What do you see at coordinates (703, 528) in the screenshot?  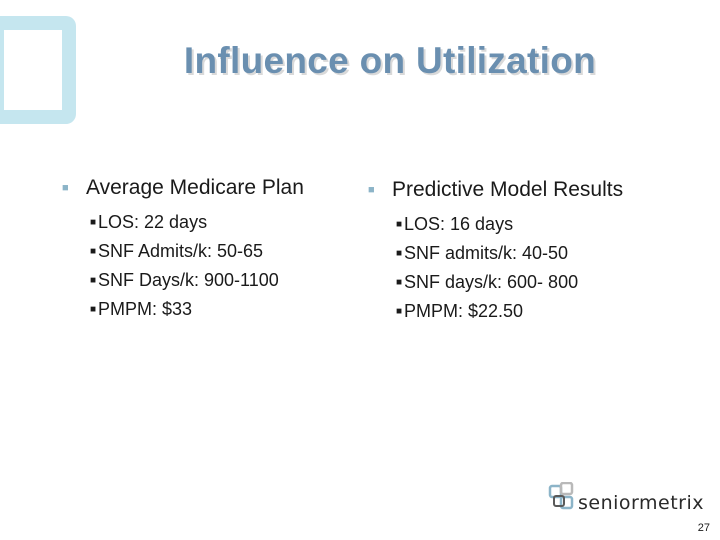 I see `page-number: 27` at bounding box center [703, 528].